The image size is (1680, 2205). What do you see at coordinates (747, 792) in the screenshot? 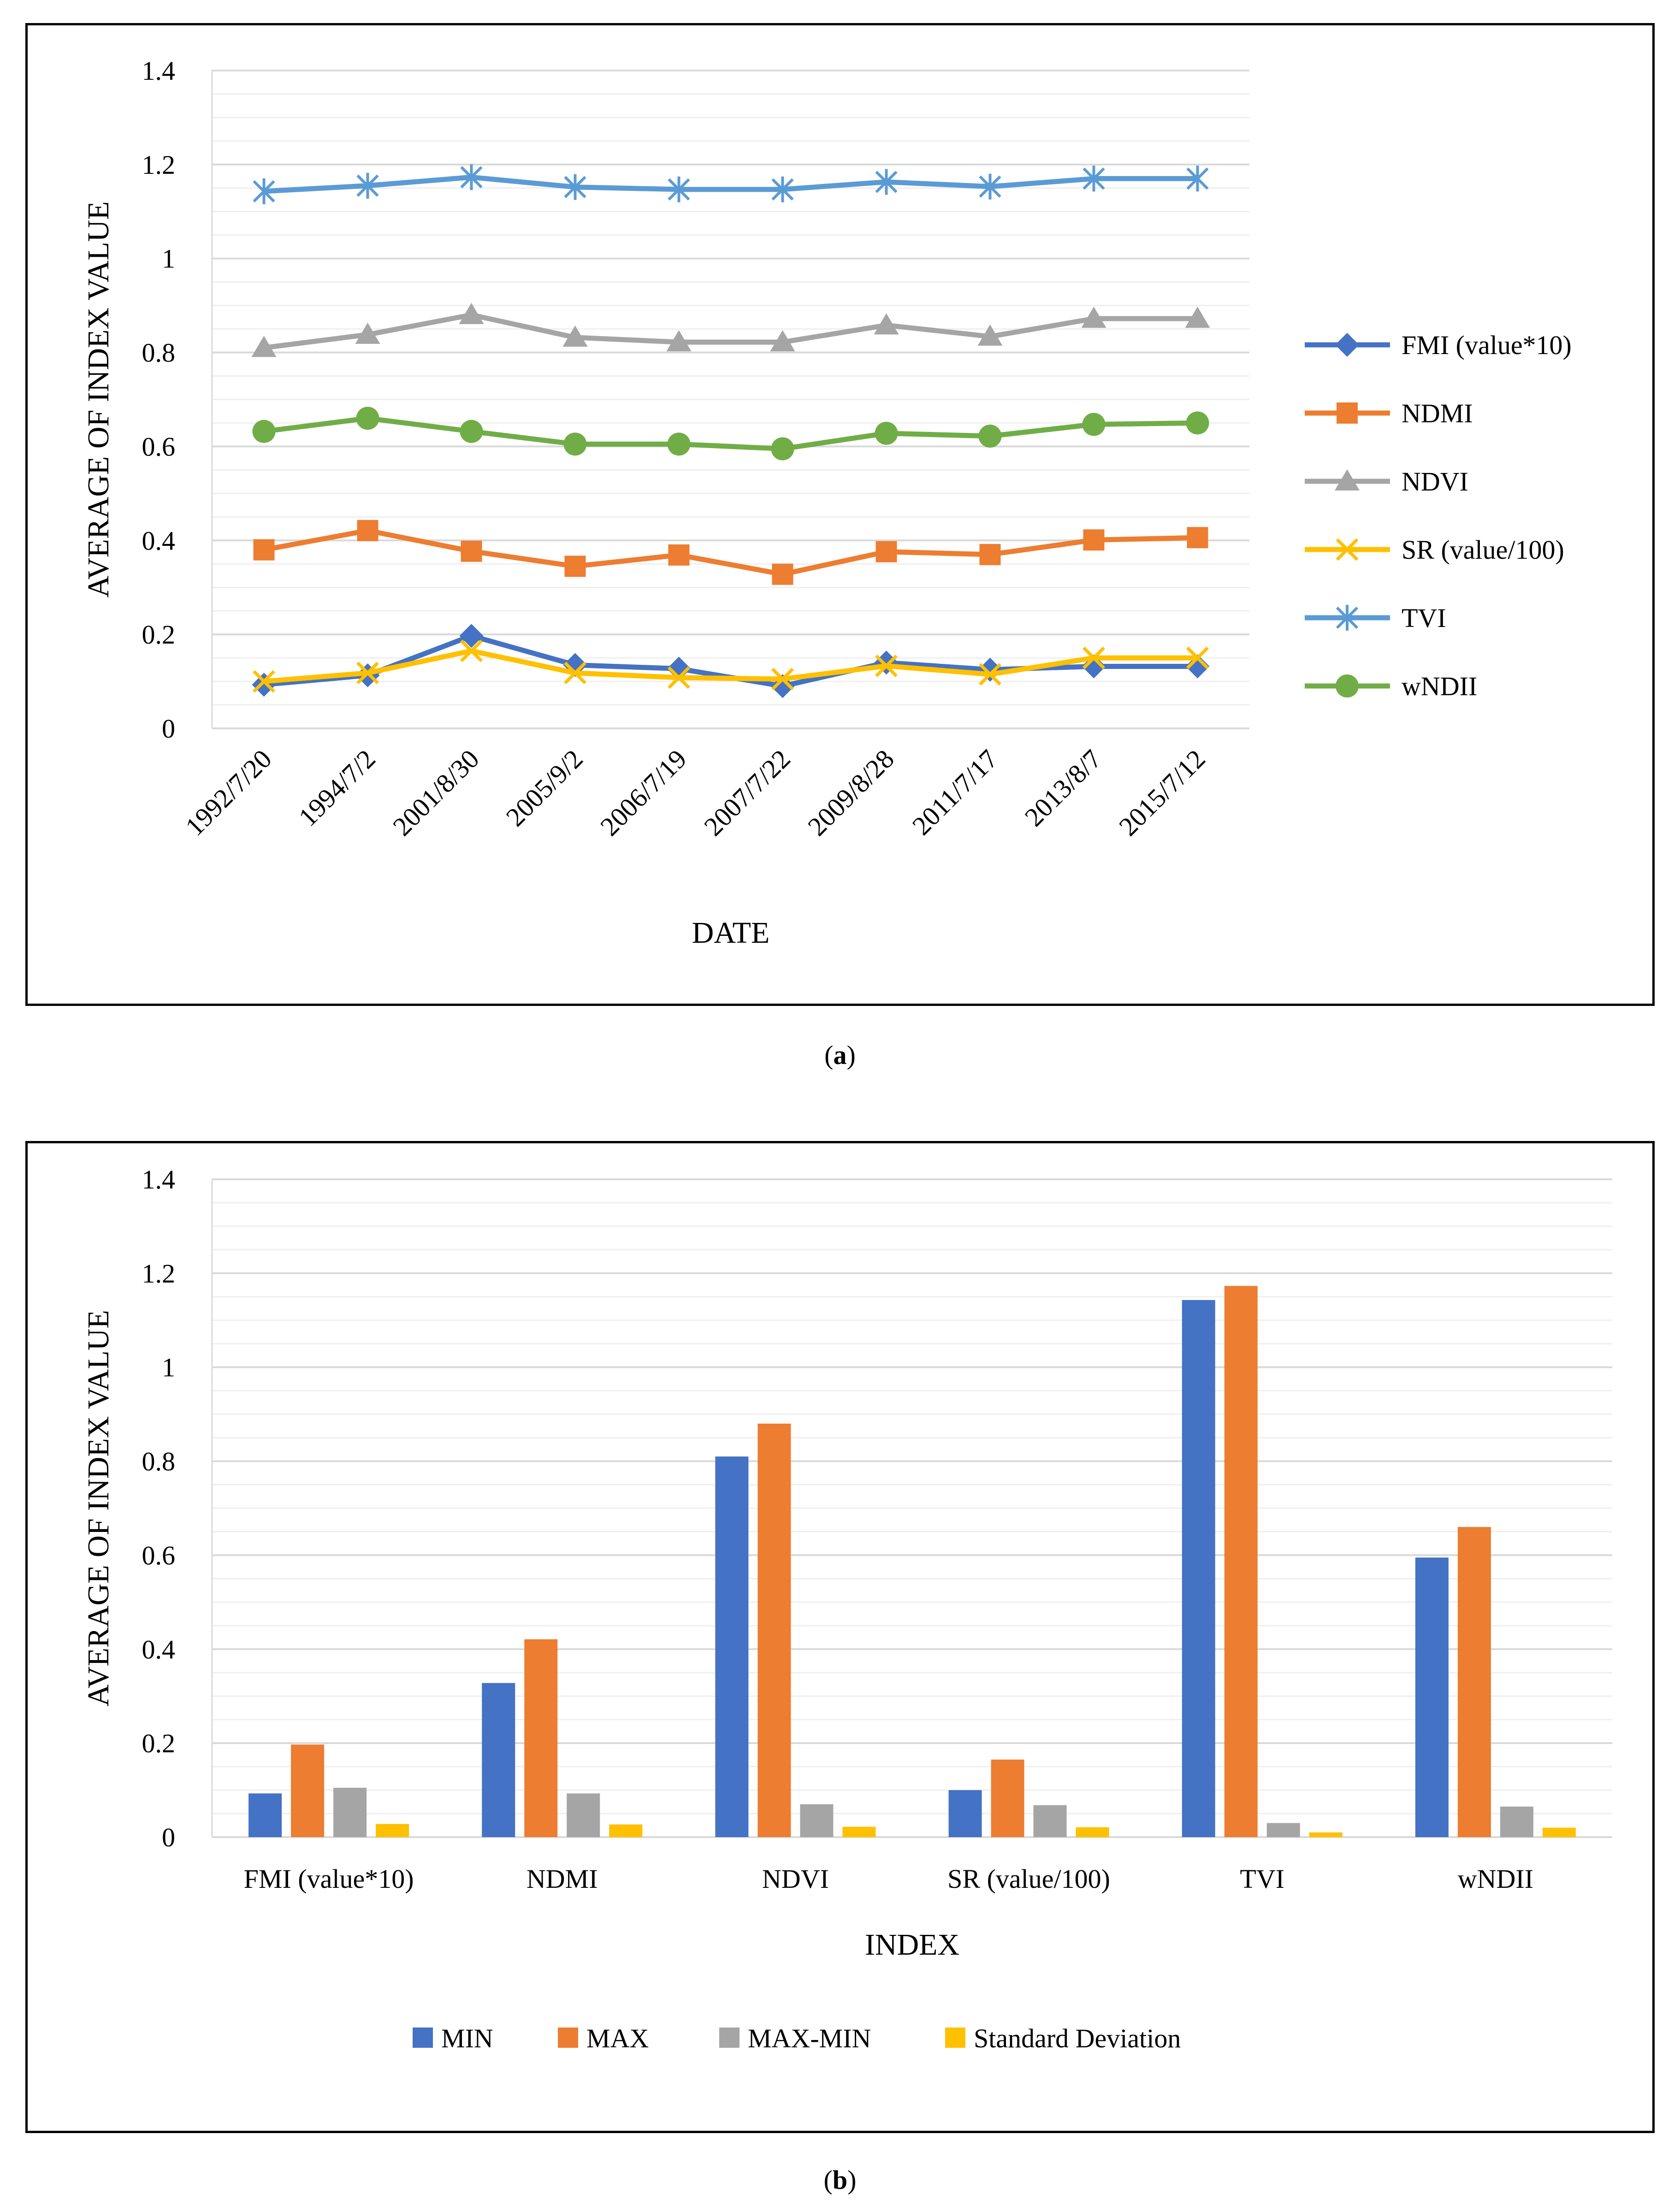
I see `x-tick-label: 2007/7/22` at bounding box center [747, 792].